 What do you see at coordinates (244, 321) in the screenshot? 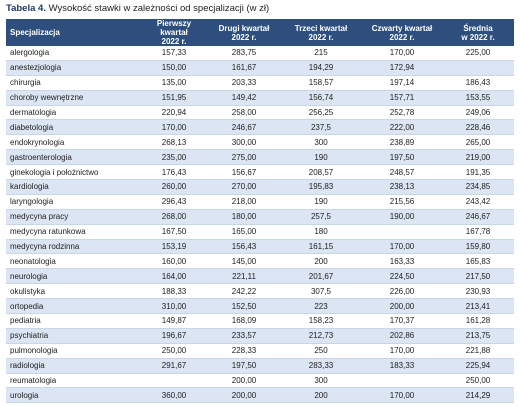
I see `rate-cell: 168,09` at bounding box center [244, 321].